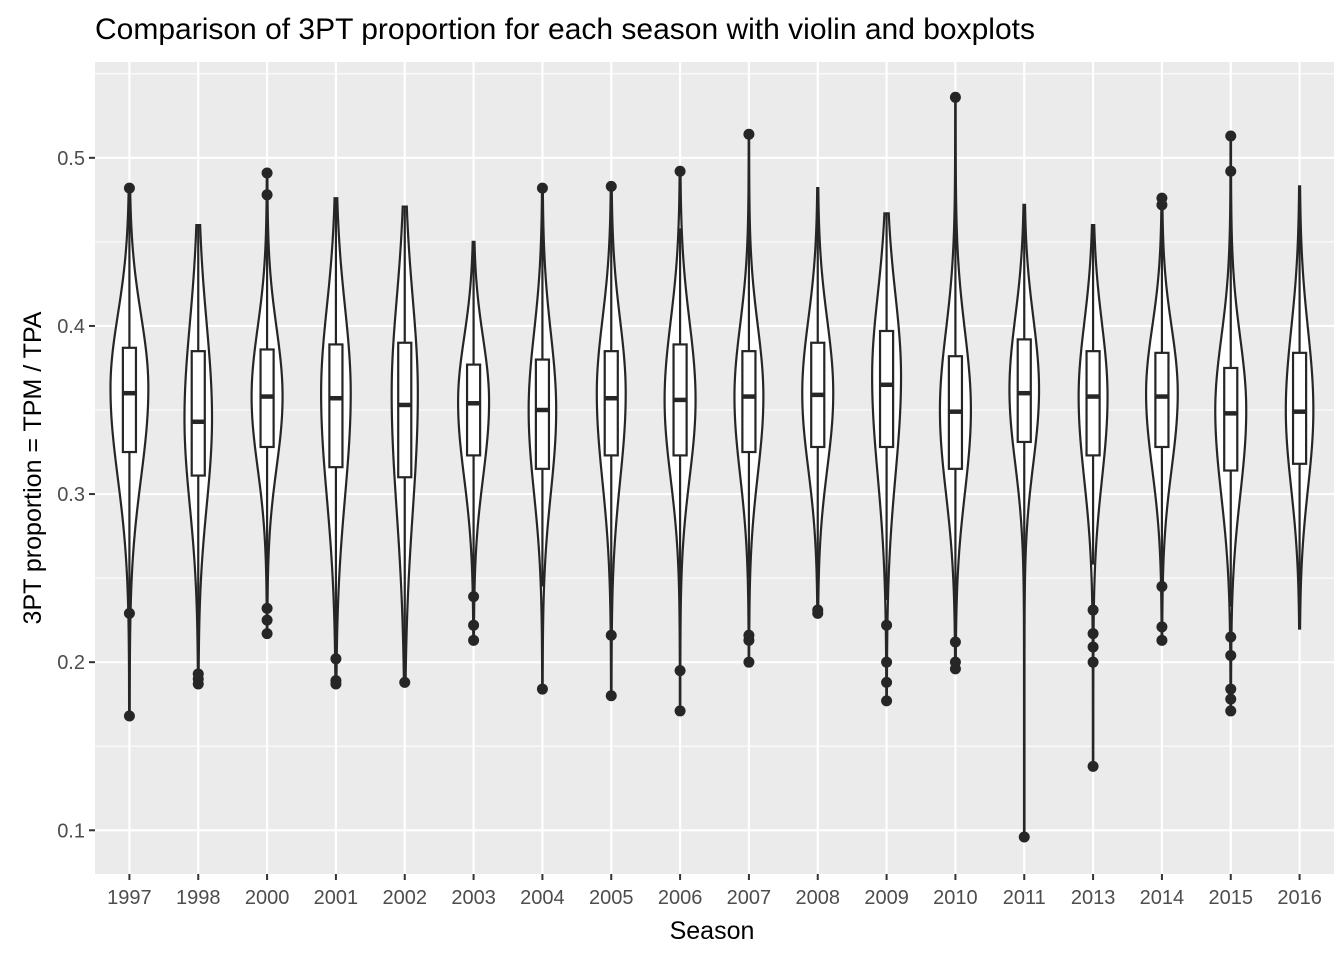 The image size is (1344, 960). I want to click on box-2005, so click(611, 403).